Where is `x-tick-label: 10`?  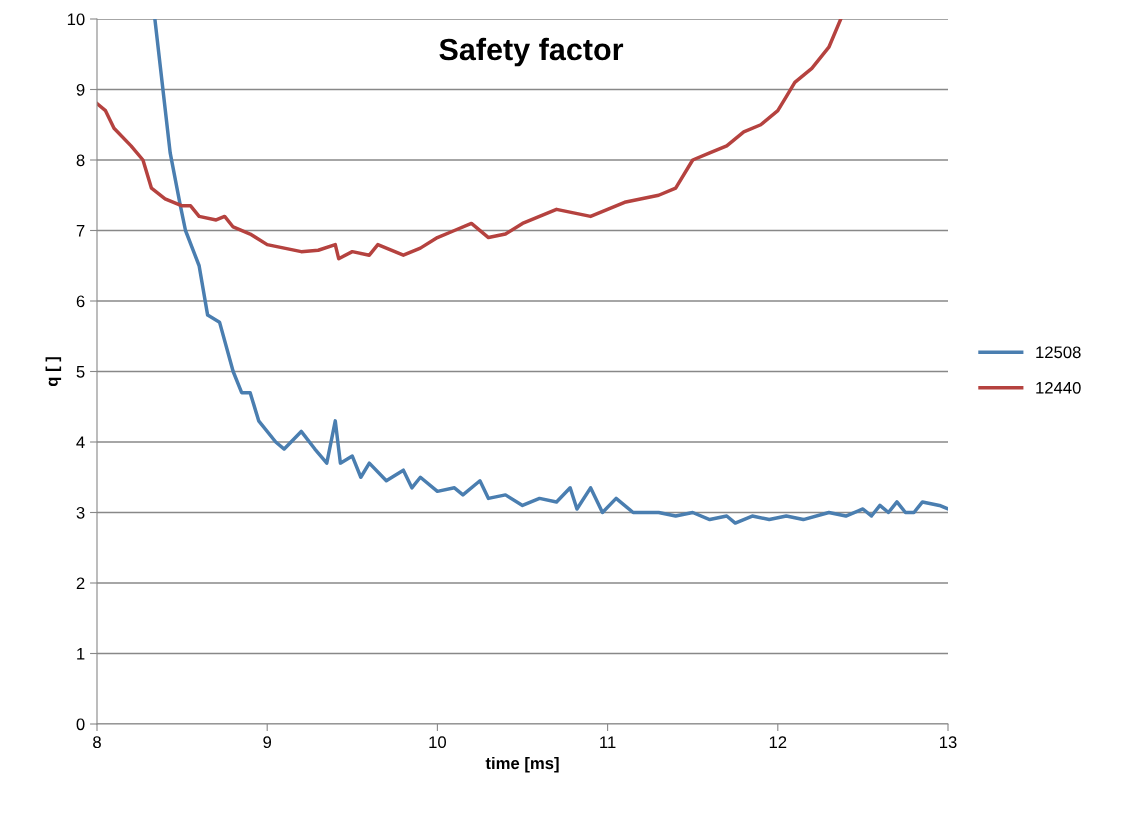 x-tick-label: 10 is located at coordinates (438, 742).